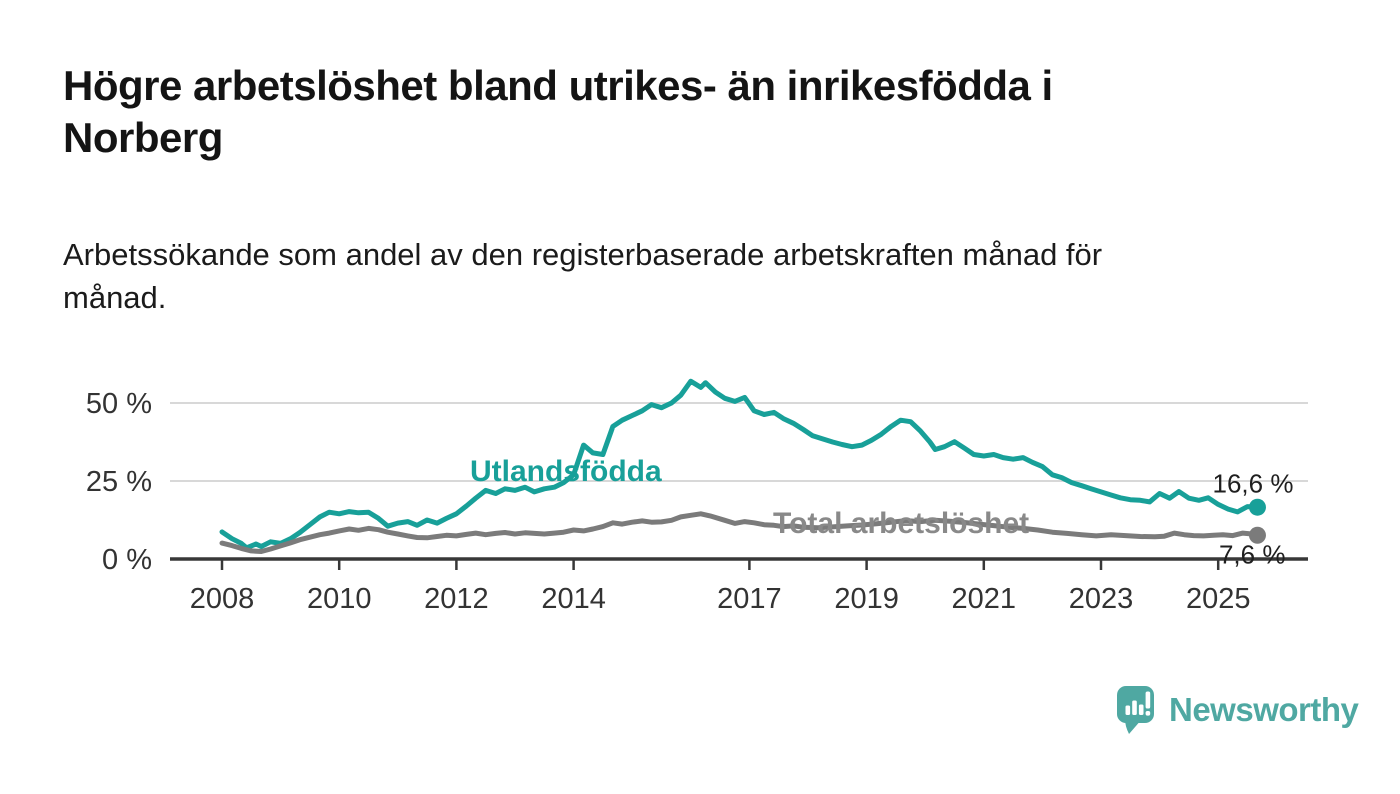  Describe the element at coordinates (1253, 484) in the screenshot. I see `end-value-label-utlandsfodda: 16,6 %` at that location.